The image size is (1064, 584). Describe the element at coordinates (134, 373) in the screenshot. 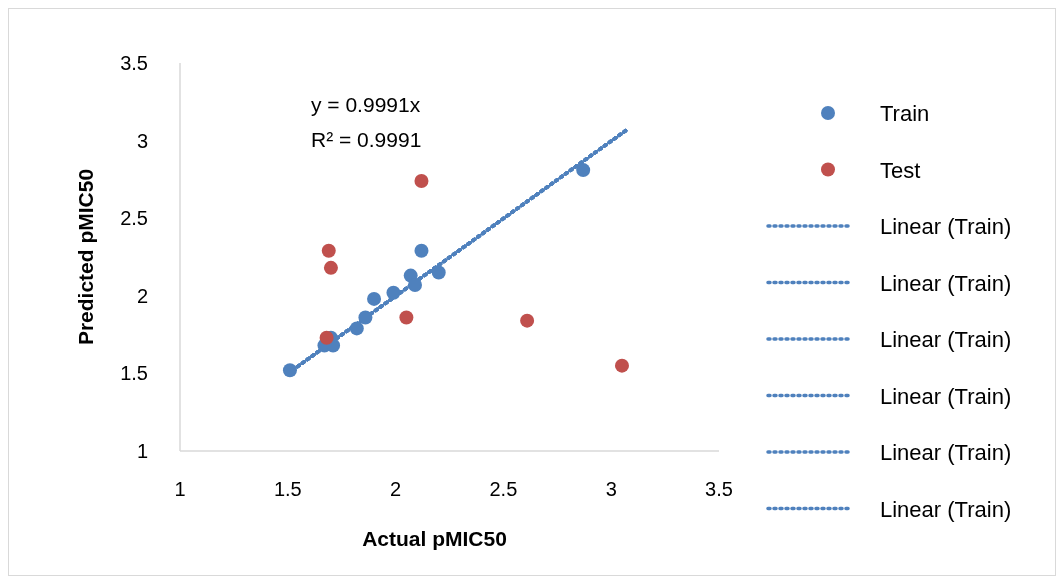

I see `y-tick-label: 1.5` at that location.